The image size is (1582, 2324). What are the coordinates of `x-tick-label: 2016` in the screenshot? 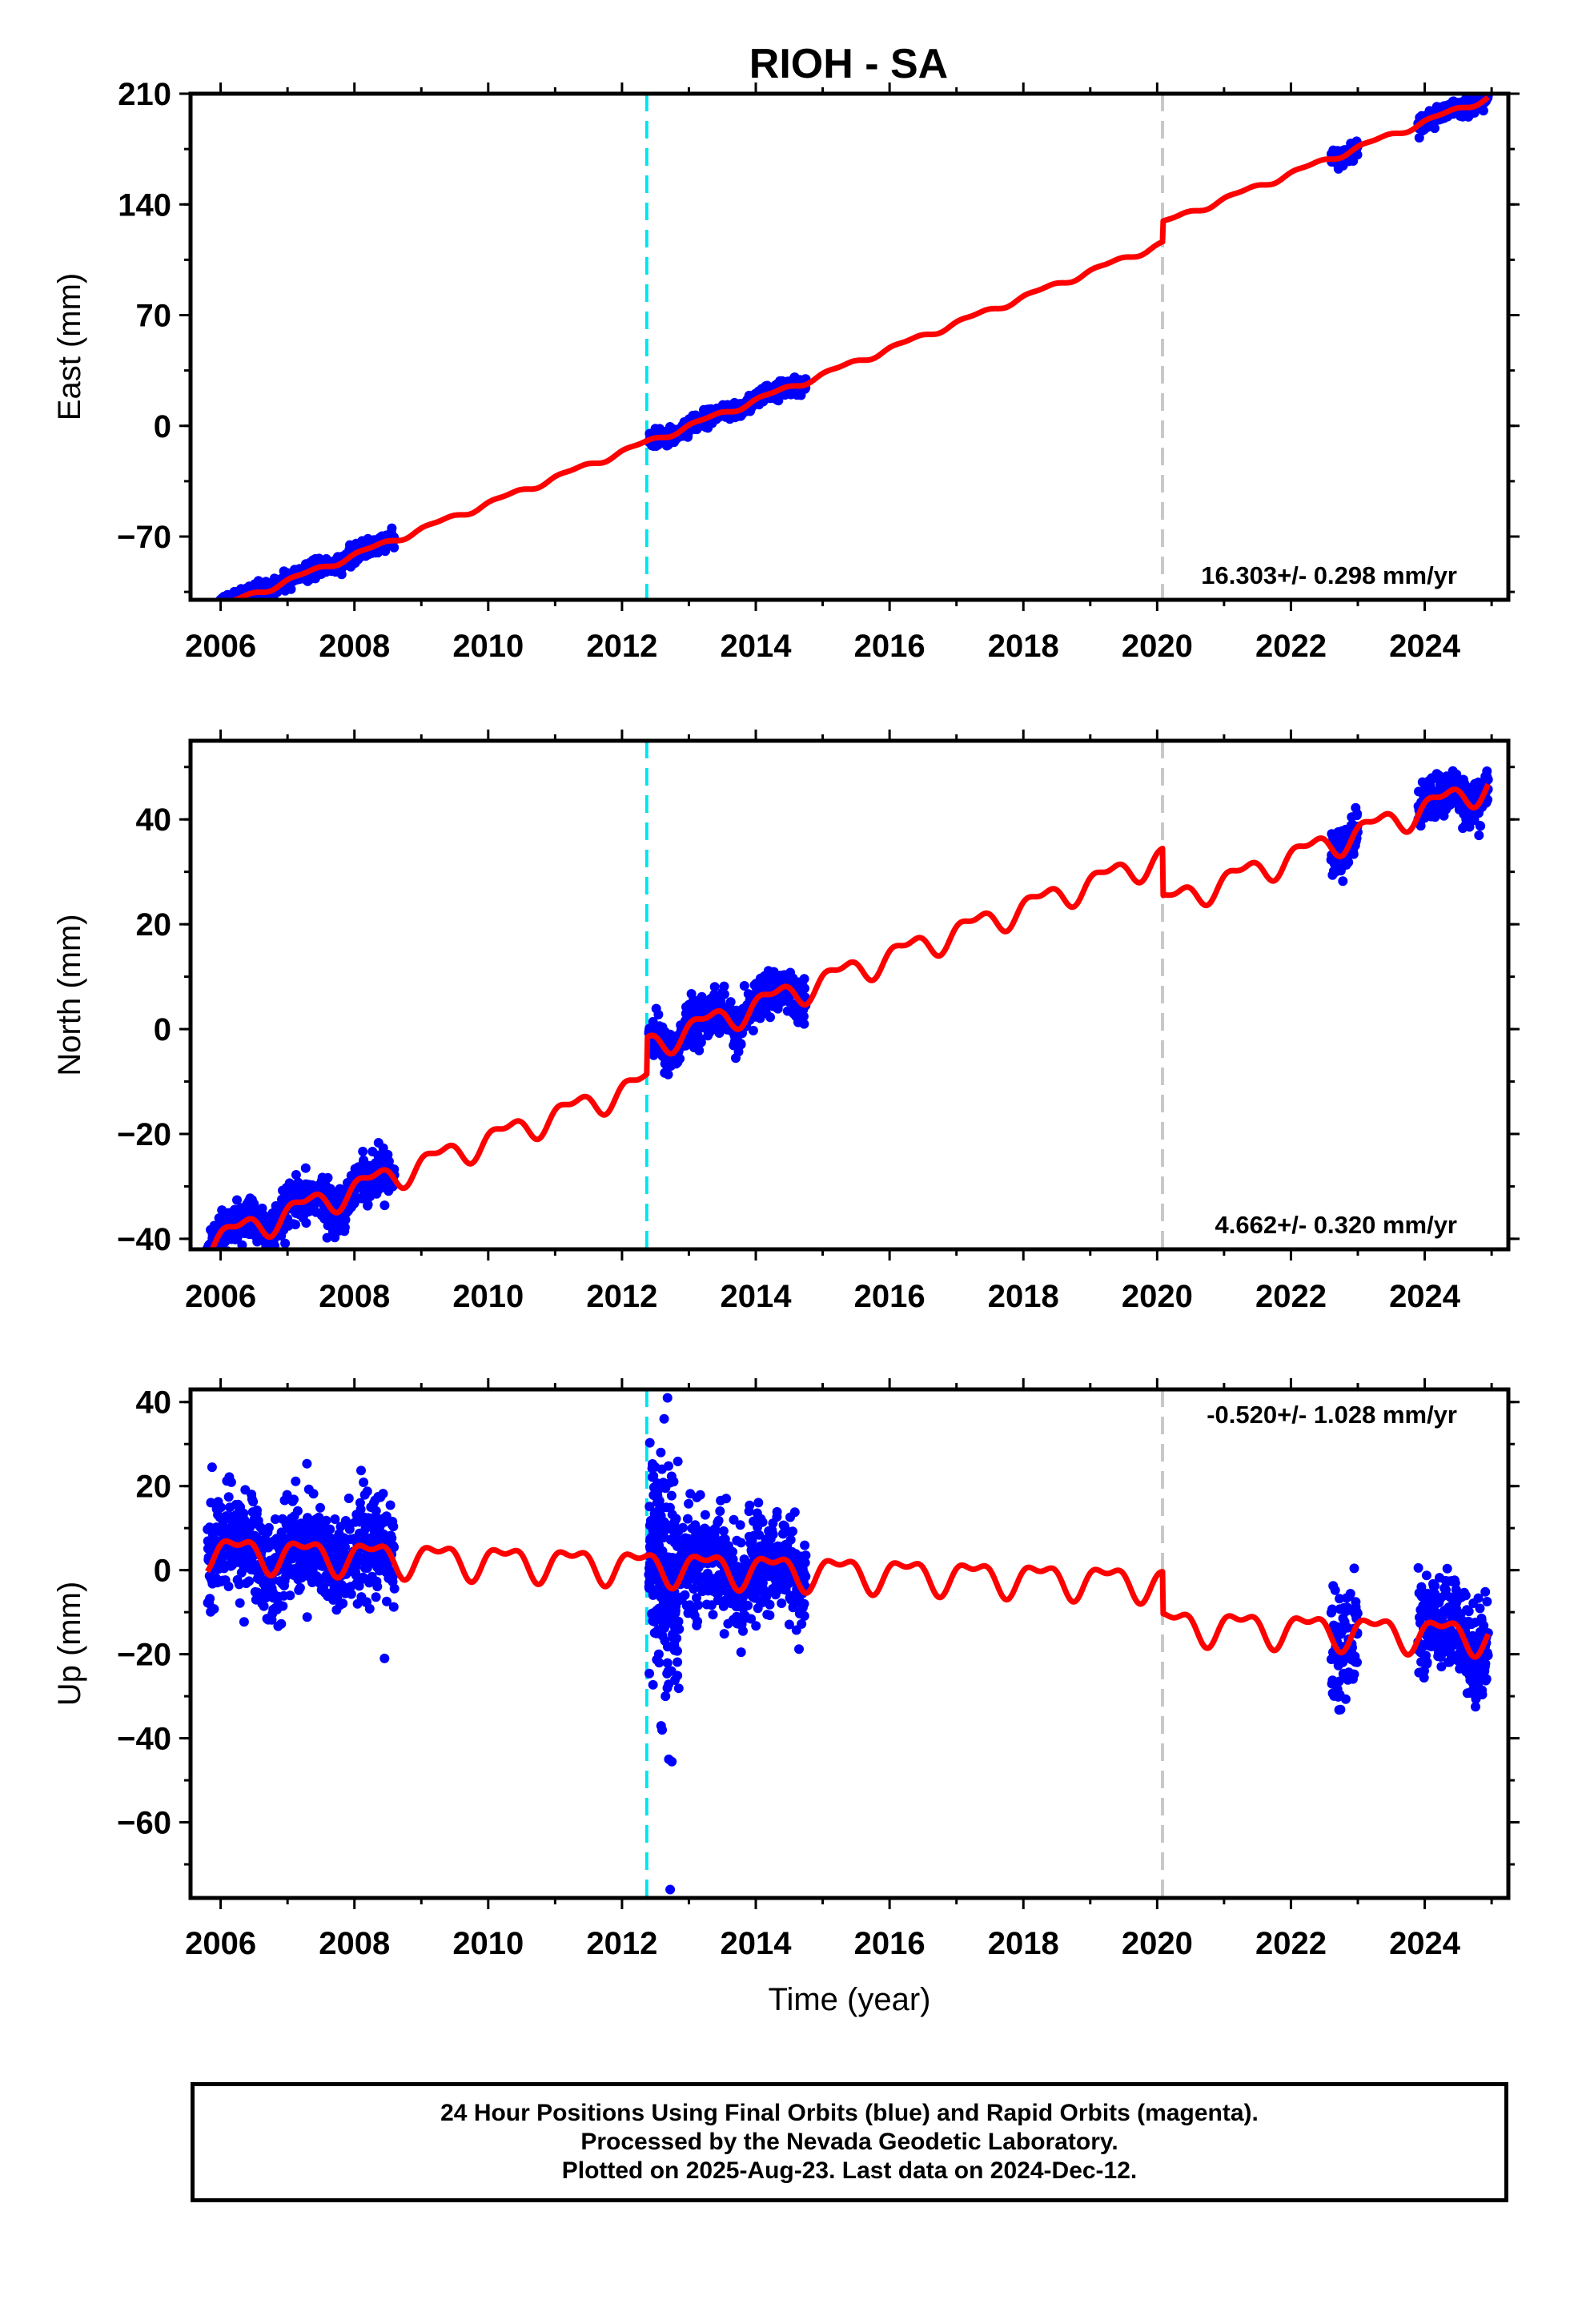 It's located at (890, 1296).